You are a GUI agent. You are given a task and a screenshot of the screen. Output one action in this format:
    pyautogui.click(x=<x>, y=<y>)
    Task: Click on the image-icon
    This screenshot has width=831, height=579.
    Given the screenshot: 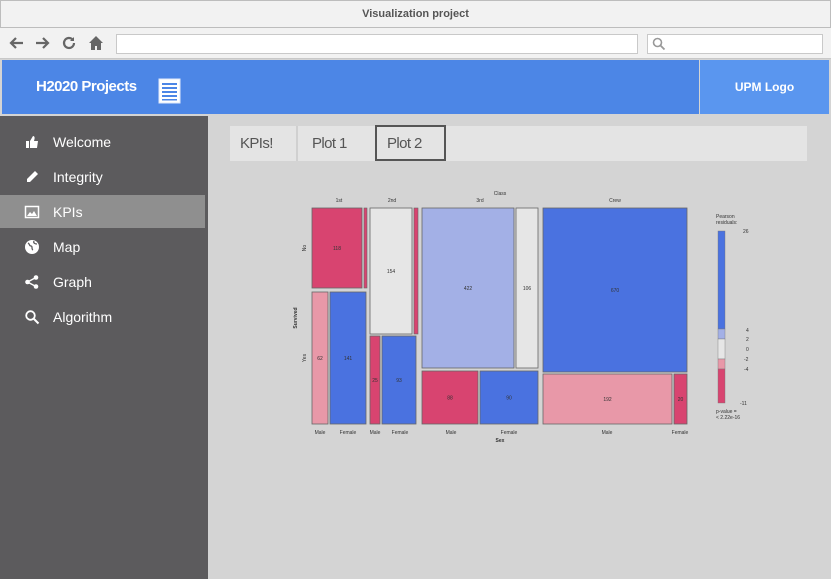 What is the action you would take?
    pyautogui.click(x=32, y=212)
    